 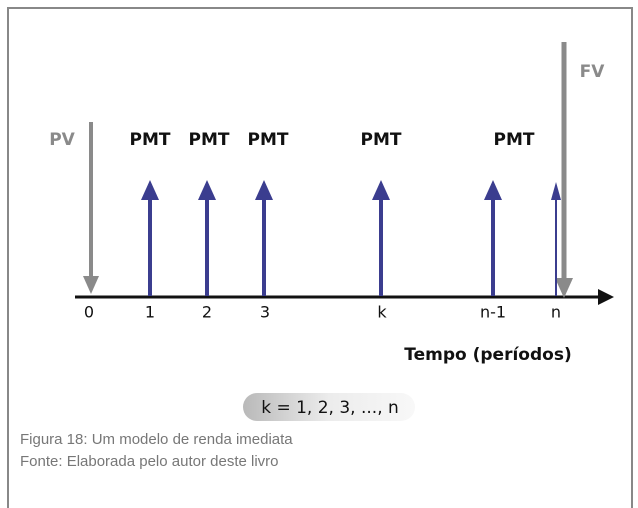 What do you see at coordinates (606, 297) in the screenshot?
I see `axis-arrowhead` at bounding box center [606, 297].